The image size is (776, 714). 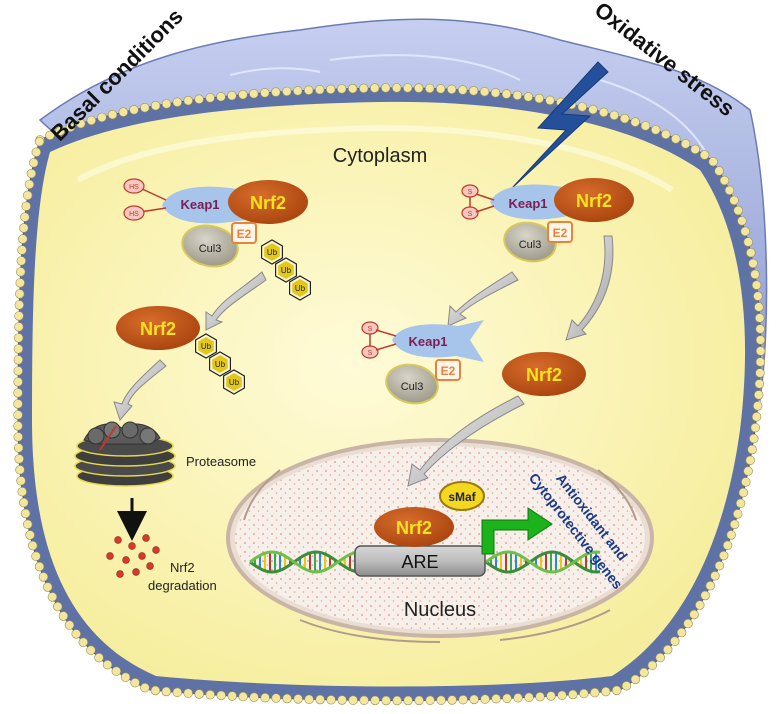 I want to click on nrf2-label-nuclear: Nrf2, so click(x=414, y=528).